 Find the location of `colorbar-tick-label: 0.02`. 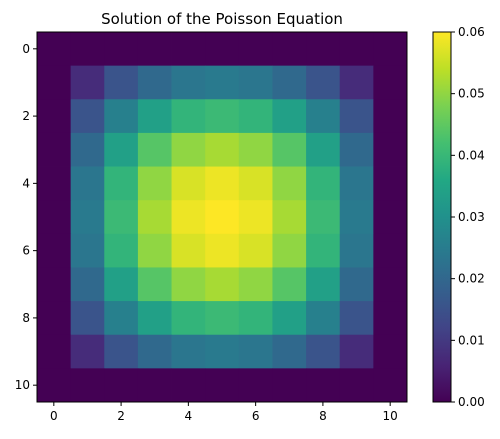

colorbar-tick-label: 0.02 is located at coordinates (471, 279).